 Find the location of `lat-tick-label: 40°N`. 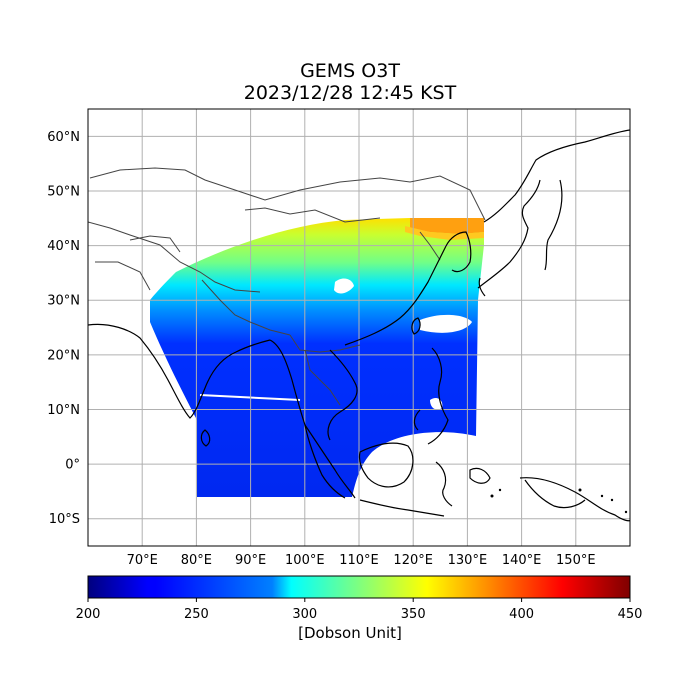

lat-tick-label: 40°N is located at coordinates (63, 246).